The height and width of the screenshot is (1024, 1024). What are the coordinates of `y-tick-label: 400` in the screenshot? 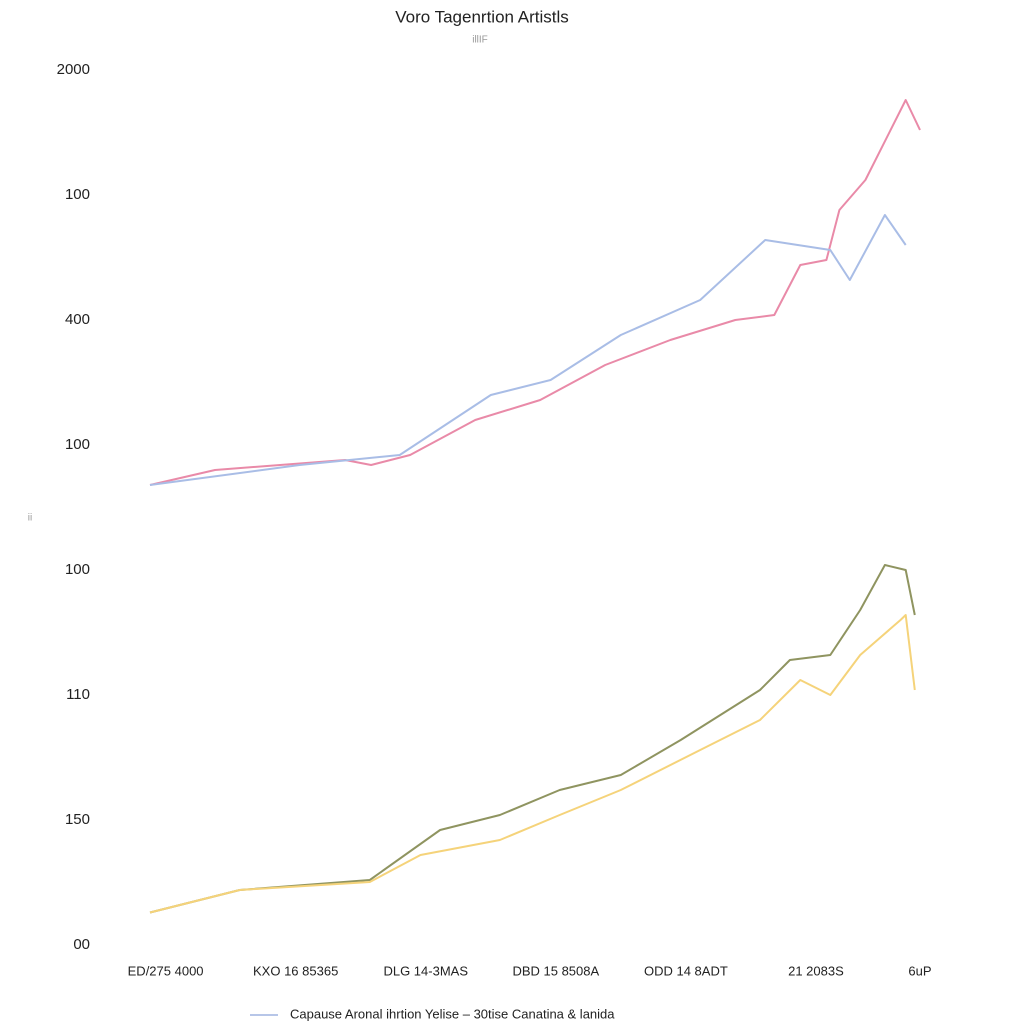 It's located at (77, 319).